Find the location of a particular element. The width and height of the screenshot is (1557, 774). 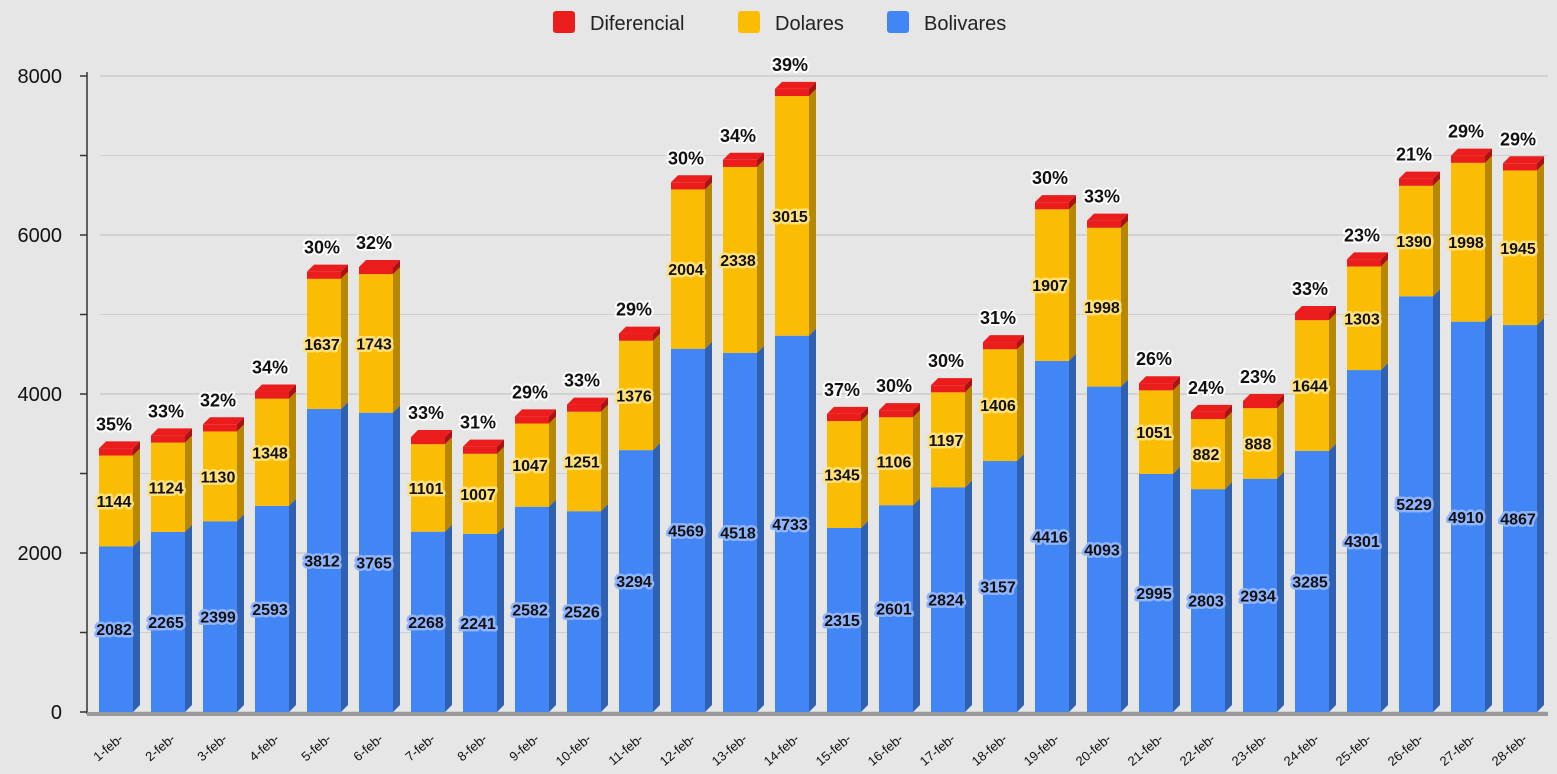

x-tick-label: 24-feb- is located at coordinates (1301, 750).